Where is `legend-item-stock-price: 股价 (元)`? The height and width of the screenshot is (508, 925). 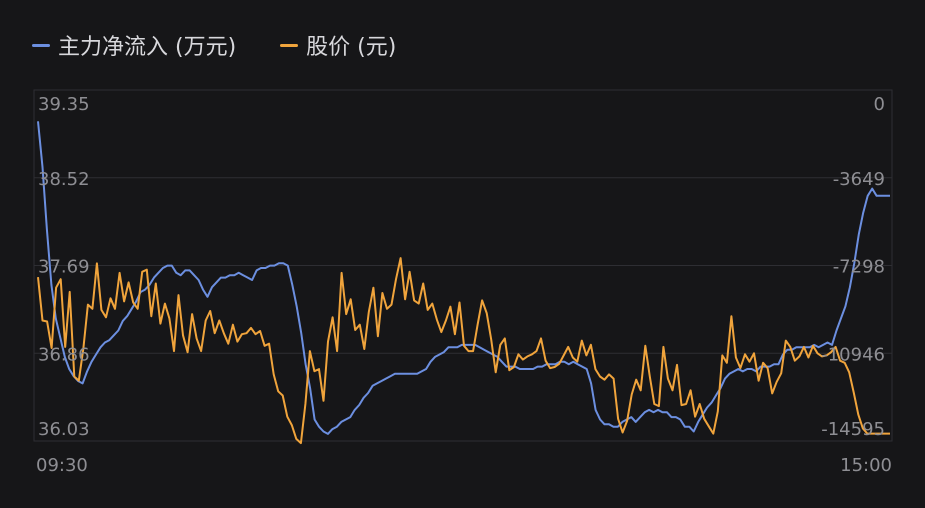
legend-item-stock-price: 股价 (元) is located at coordinates (338, 45).